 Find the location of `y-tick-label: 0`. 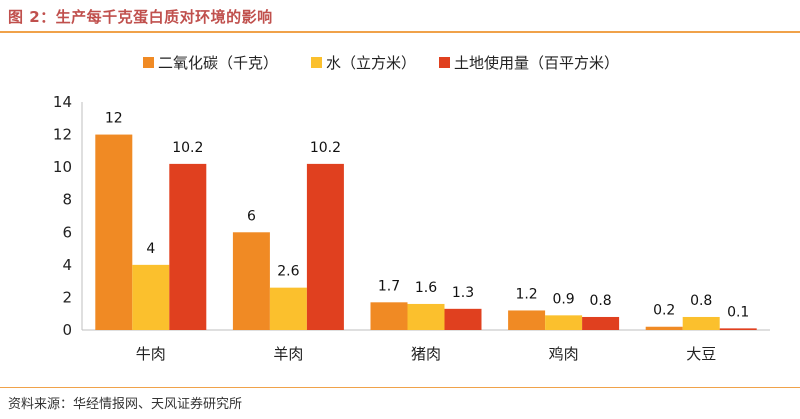

y-tick-label: 0 is located at coordinates (67, 330).